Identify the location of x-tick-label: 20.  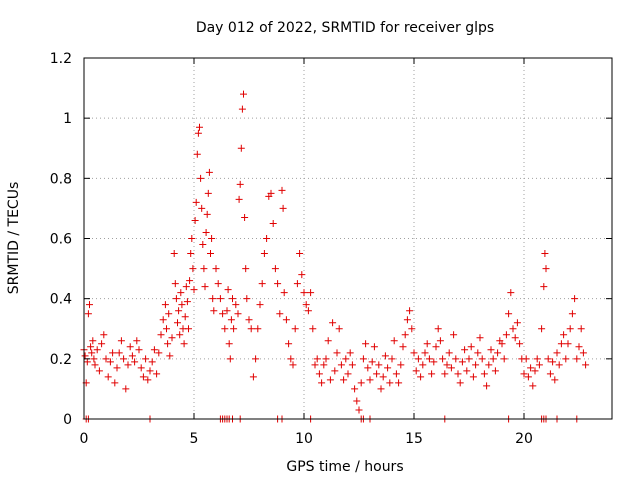
(524, 439).